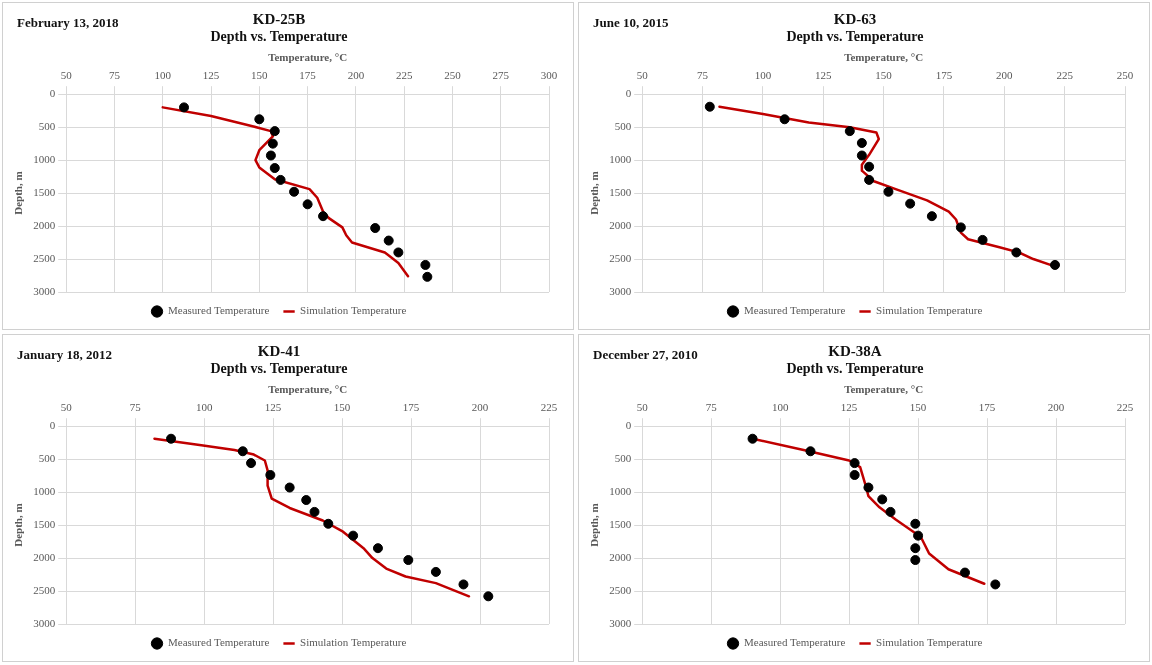 The image size is (1152, 665). What do you see at coordinates (620, 257) in the screenshot?
I see `y-tick-label: 2500` at bounding box center [620, 257].